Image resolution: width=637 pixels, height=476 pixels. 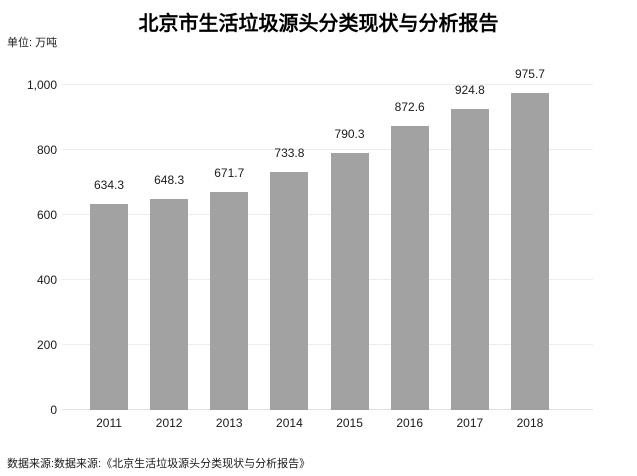 I want to click on bar-2016, so click(x=409, y=268).